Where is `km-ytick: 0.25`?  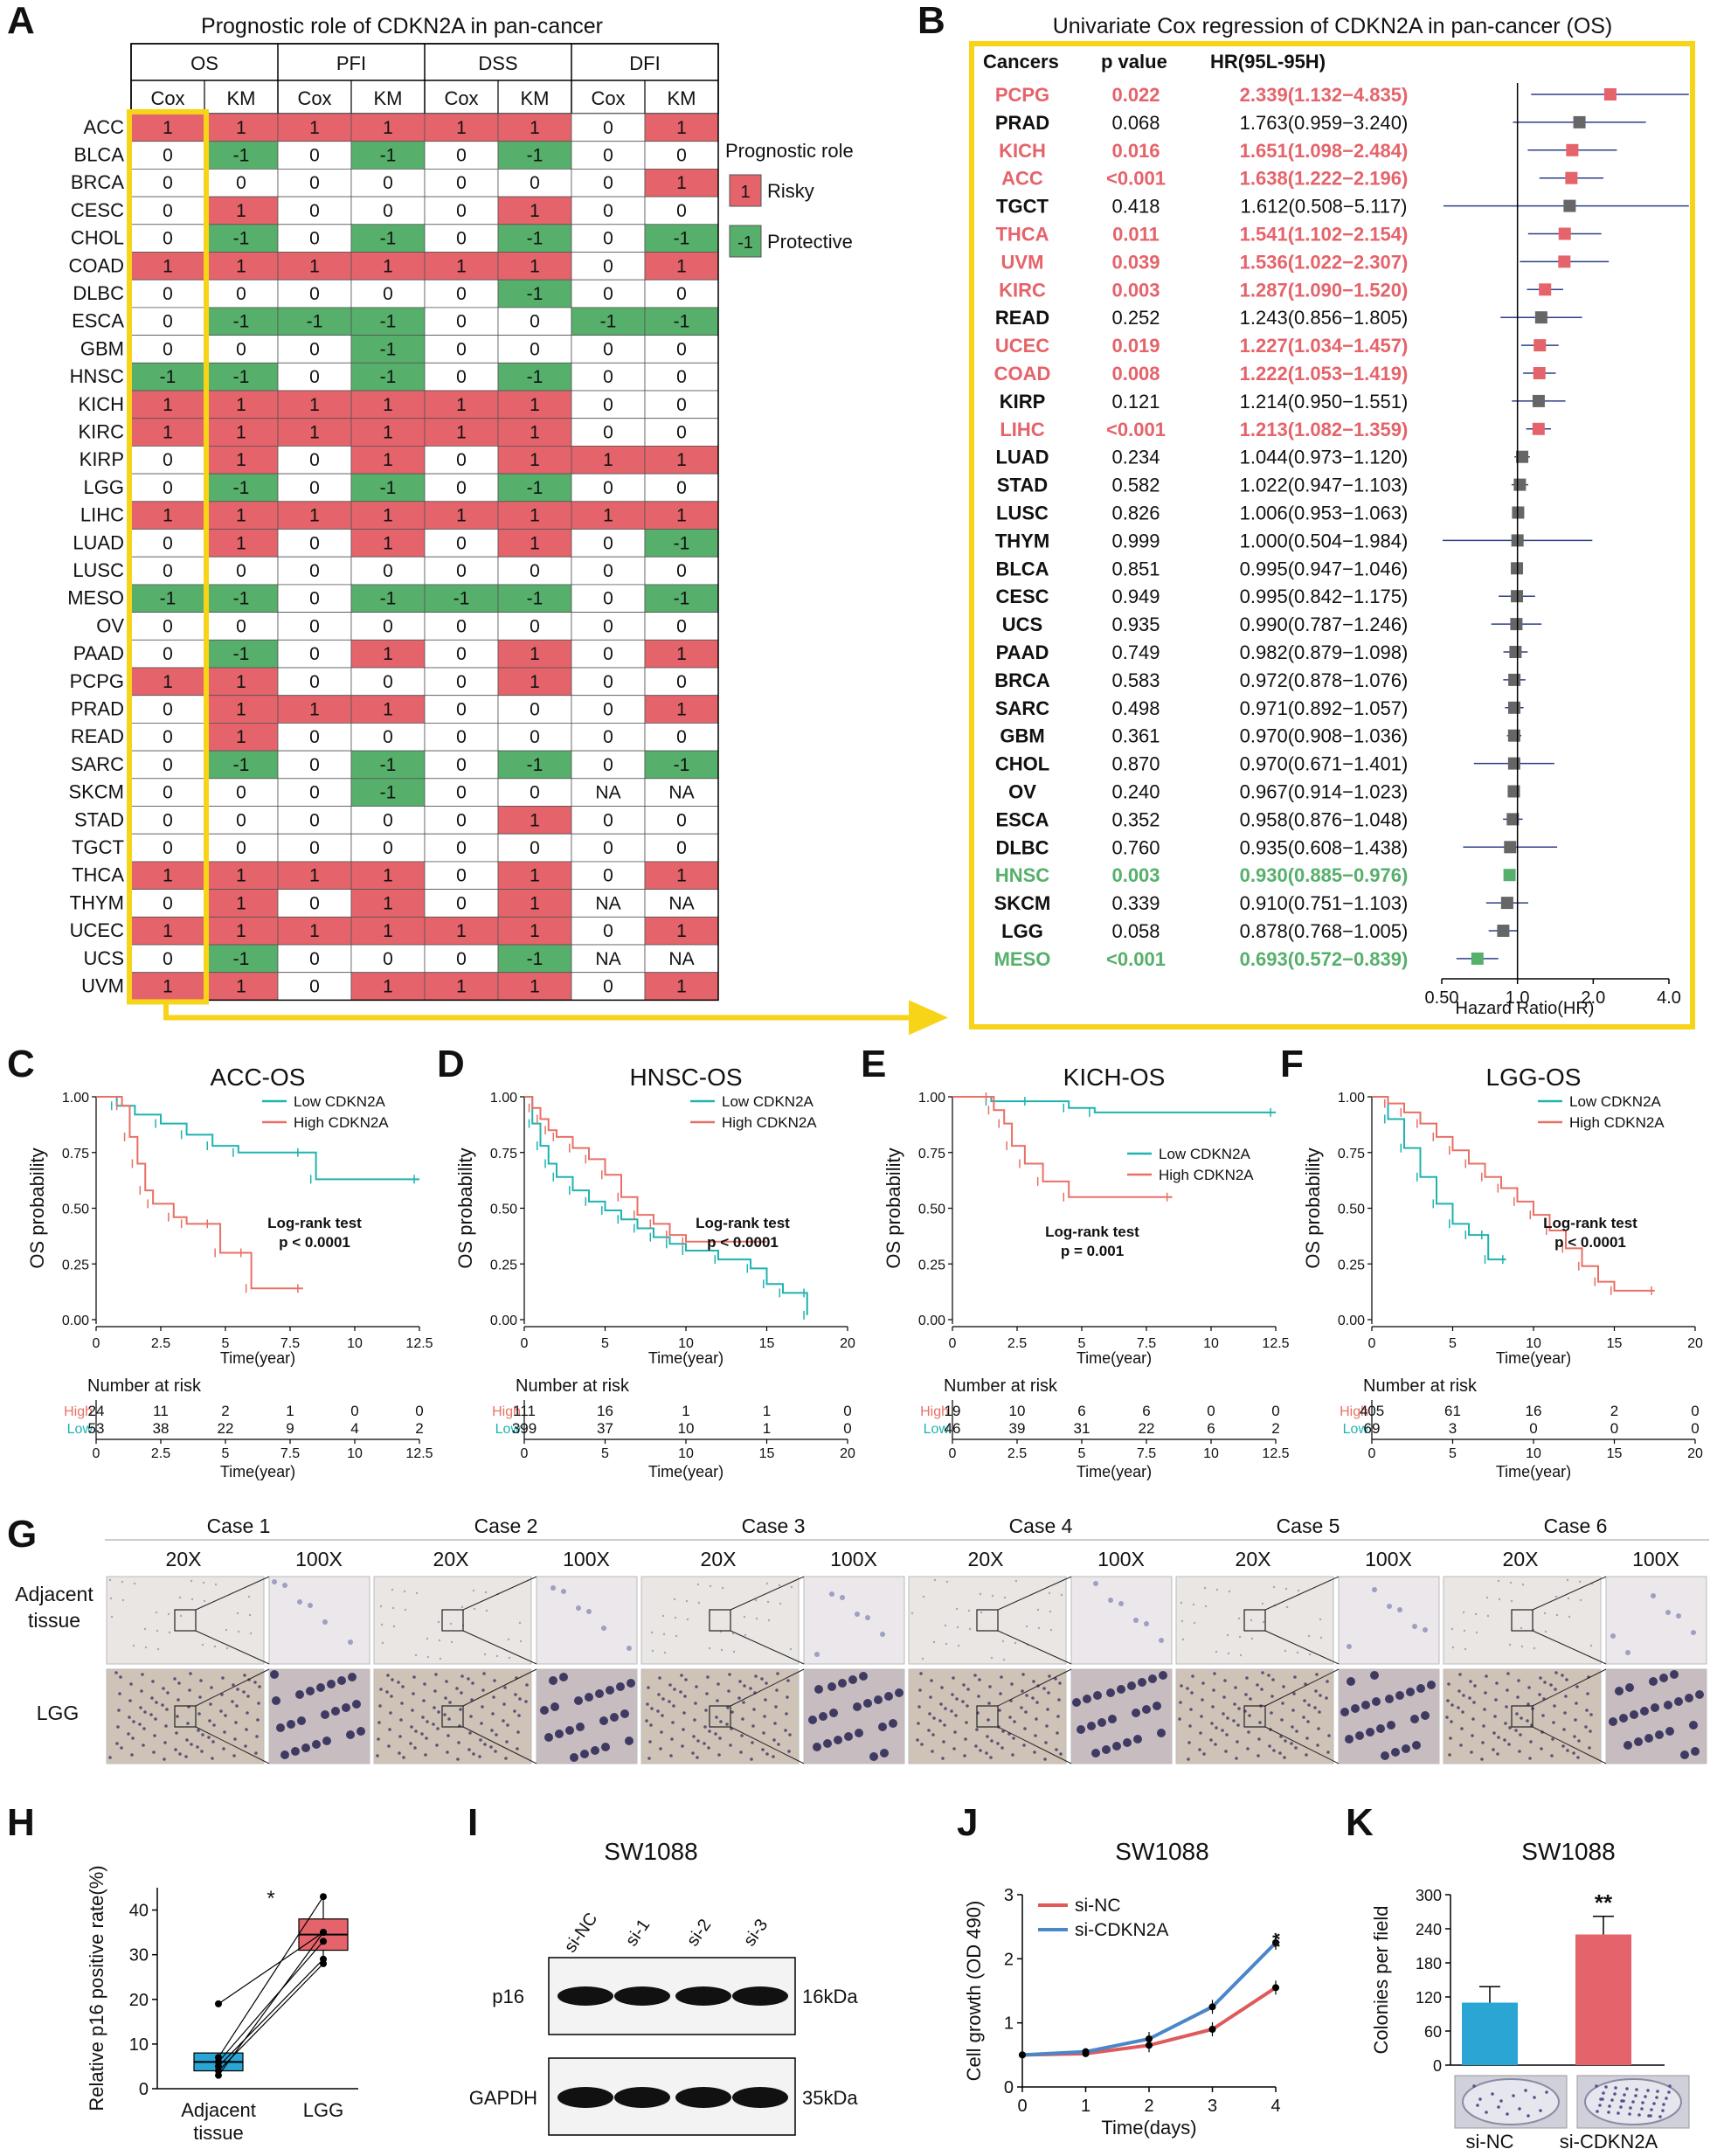 km-ytick: 0.25 is located at coordinates (931, 1265).